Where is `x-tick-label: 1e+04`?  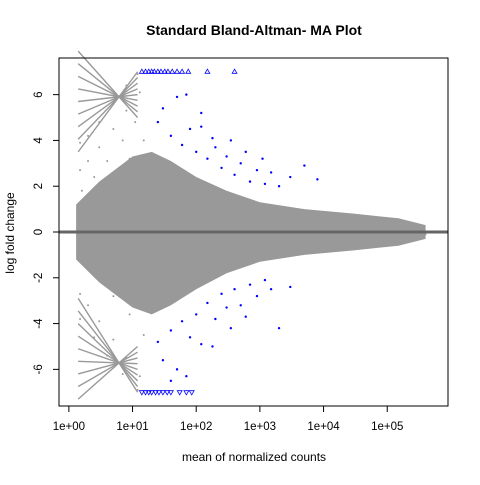
x-tick-label: 1e+04 is located at coordinates (323, 427).